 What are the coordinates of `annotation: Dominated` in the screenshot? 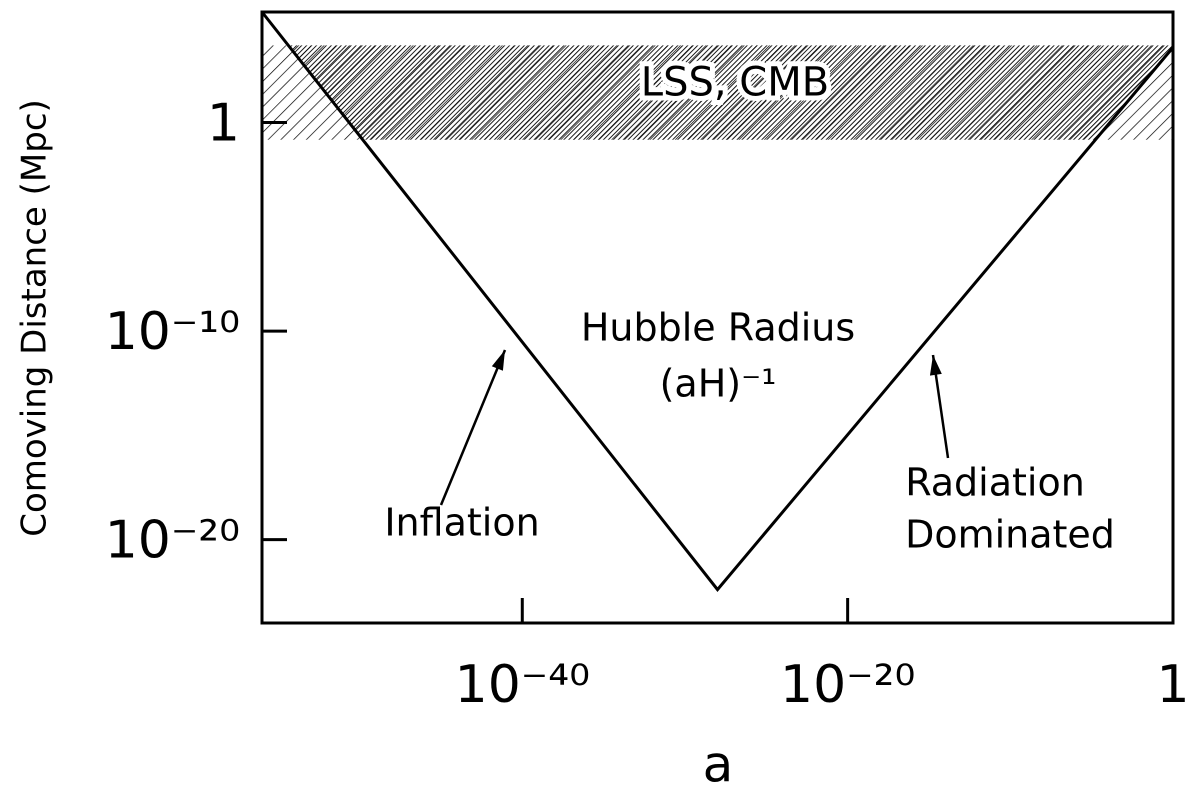 It's located at (1010, 535).